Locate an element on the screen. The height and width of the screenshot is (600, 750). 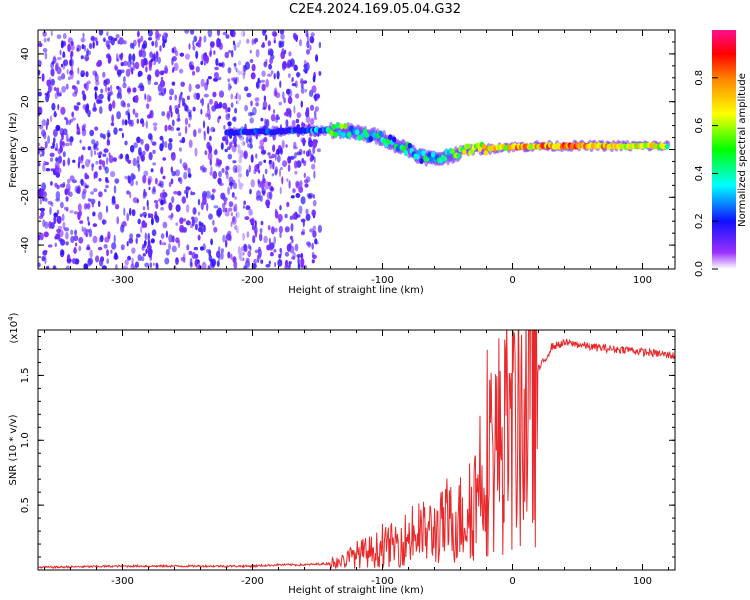
y-tick-label: 1.5 is located at coordinates (25, 375).